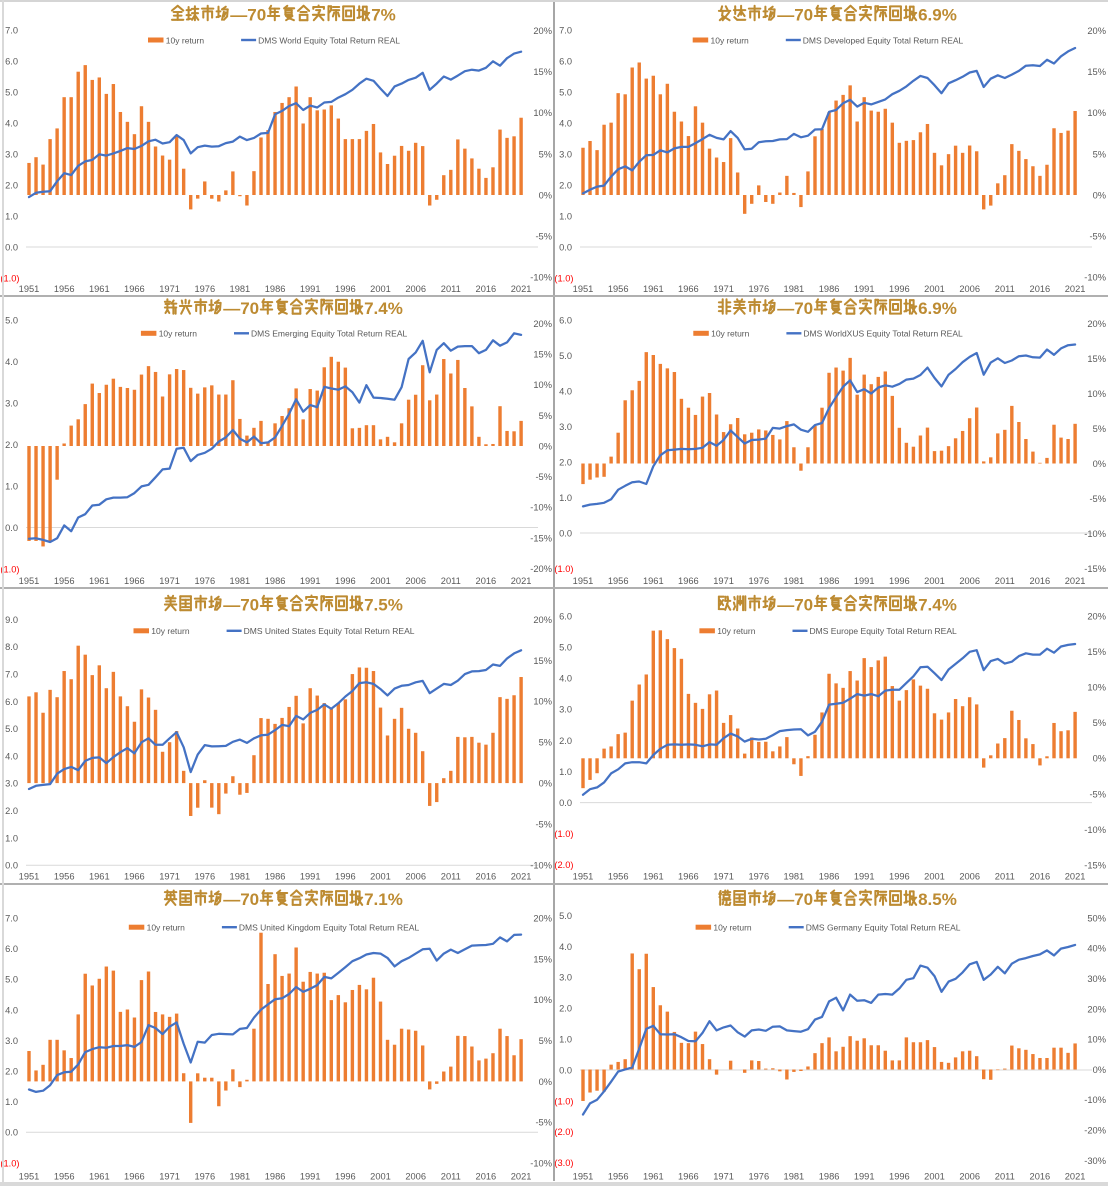 The height and width of the screenshot is (1186, 1108). I want to click on svg-text: 6.9%, so click(937, 14).